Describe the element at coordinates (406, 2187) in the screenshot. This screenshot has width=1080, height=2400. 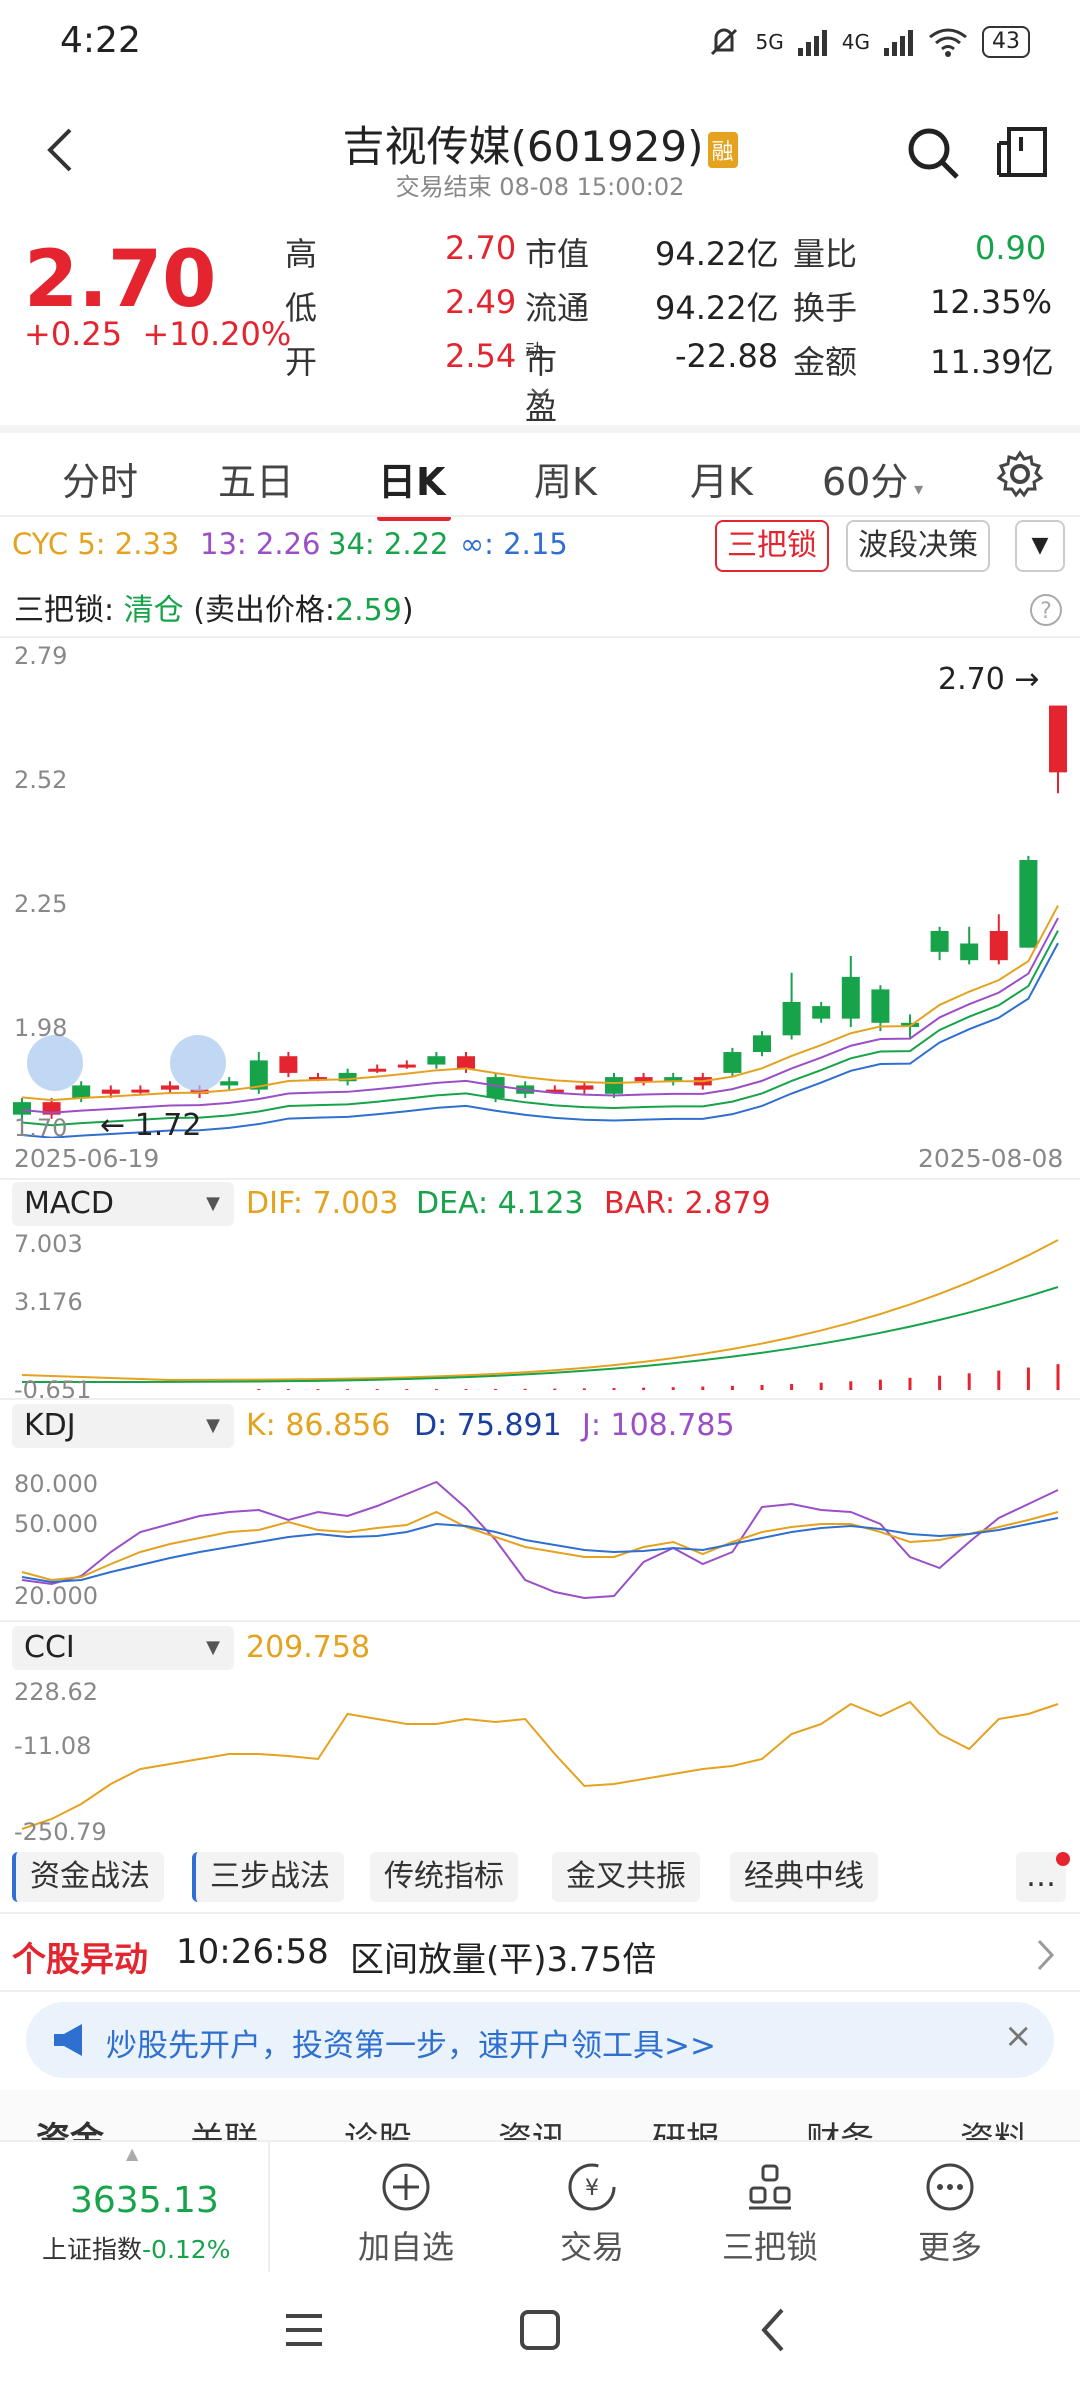
I see `plus-circle-icon` at that location.